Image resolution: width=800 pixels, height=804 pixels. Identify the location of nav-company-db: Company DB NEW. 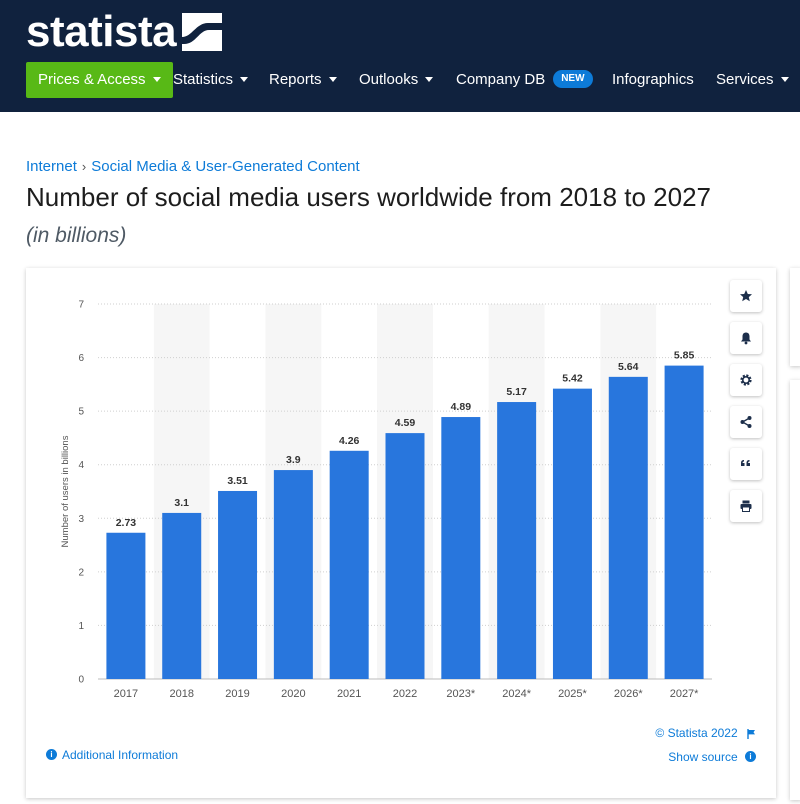
(524, 80).